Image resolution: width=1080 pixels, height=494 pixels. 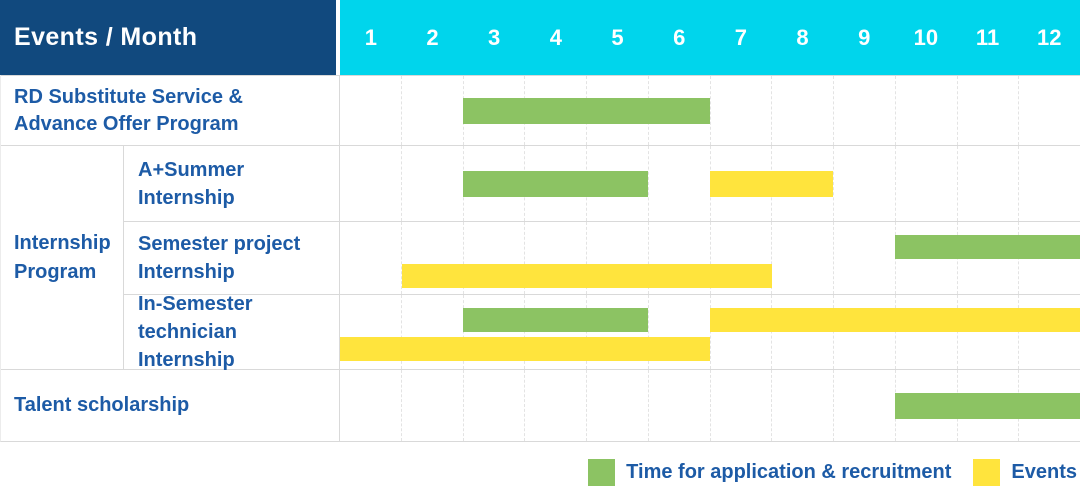 I want to click on table-row: Semester project Internship, so click(x=602, y=257).